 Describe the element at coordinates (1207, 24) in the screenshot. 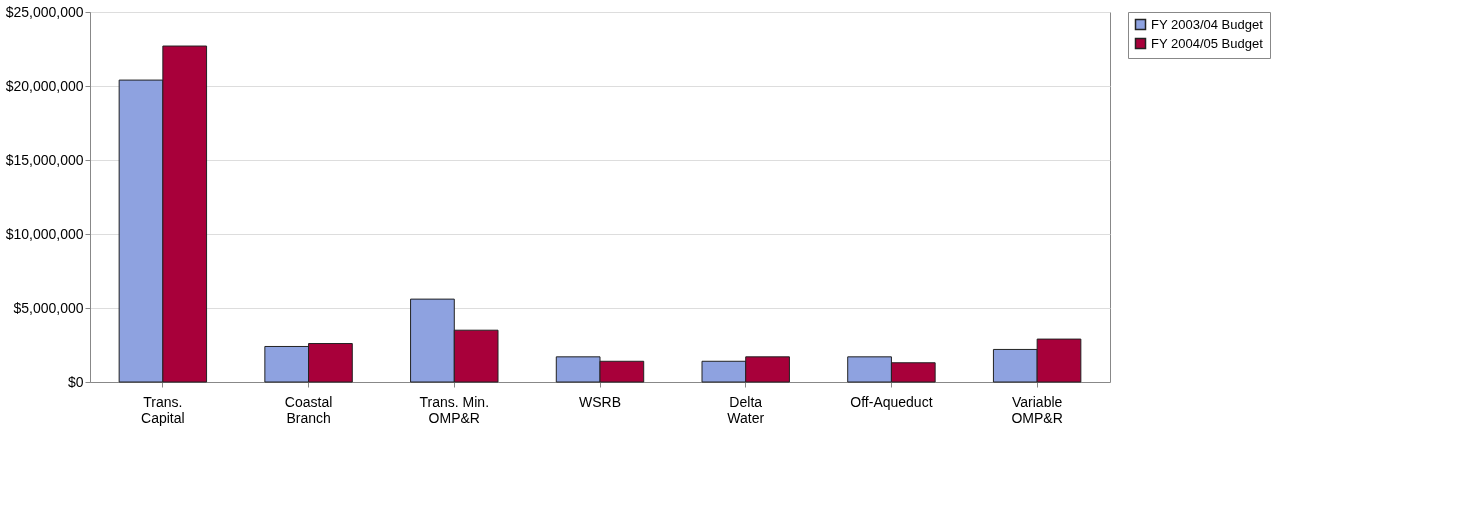

I see `legend-label: FY 2003/04 Budget` at that location.